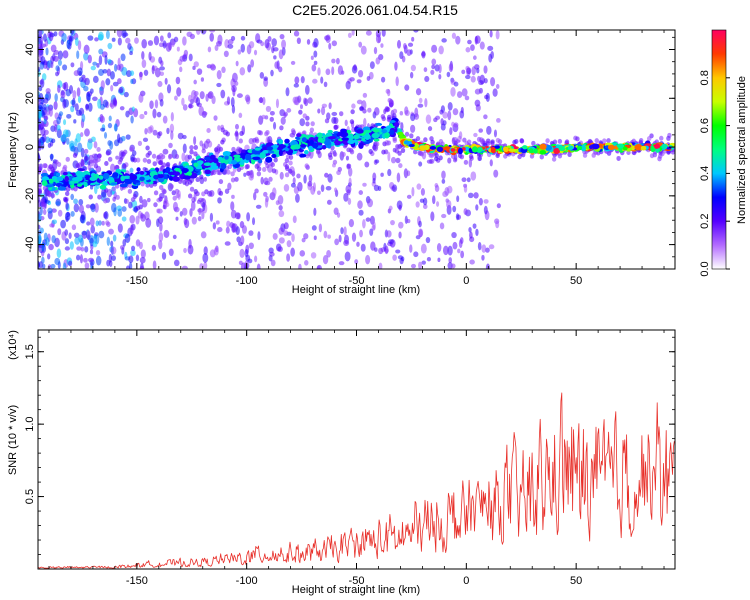  Describe the element at coordinates (719, 149) in the screenshot. I see `colorbar-gradient` at that location.